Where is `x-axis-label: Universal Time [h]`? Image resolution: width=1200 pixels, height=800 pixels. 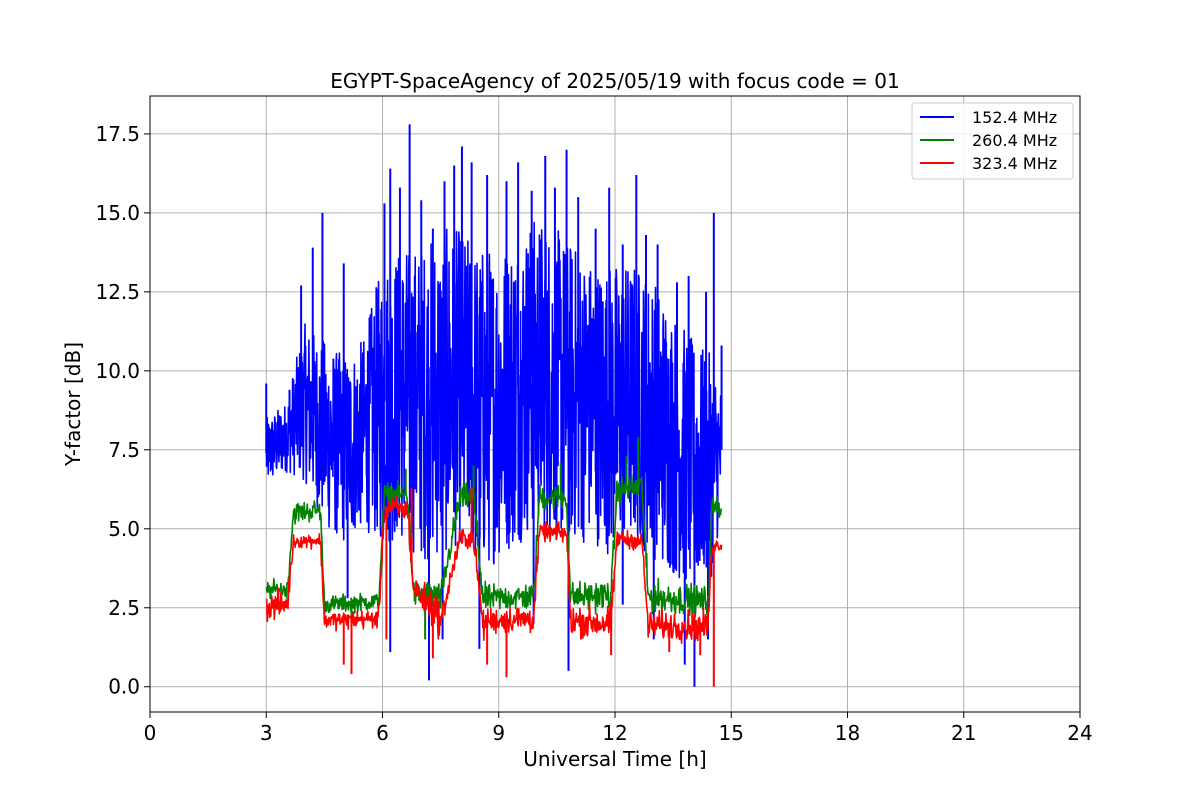 x-axis-label: Universal Time [h] is located at coordinates (614, 759).